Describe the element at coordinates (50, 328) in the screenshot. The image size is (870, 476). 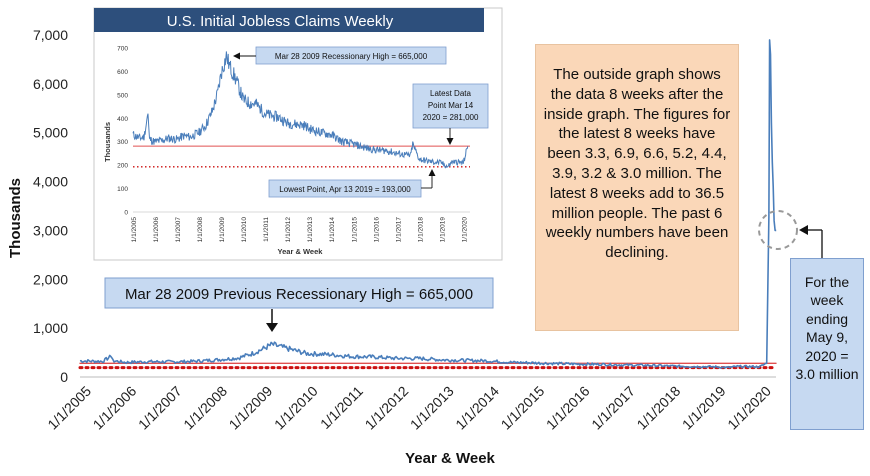
I see `main-y-tick-label: 1,000` at that location.